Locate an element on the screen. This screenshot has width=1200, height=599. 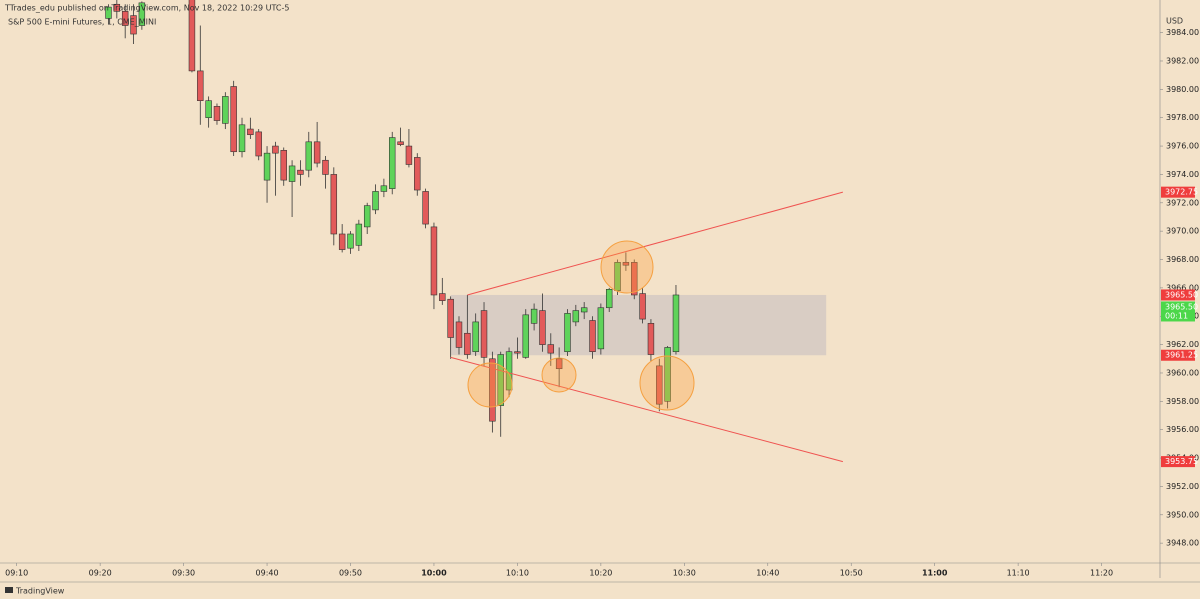
x-tick-label: 09:20 is located at coordinates (100, 573).